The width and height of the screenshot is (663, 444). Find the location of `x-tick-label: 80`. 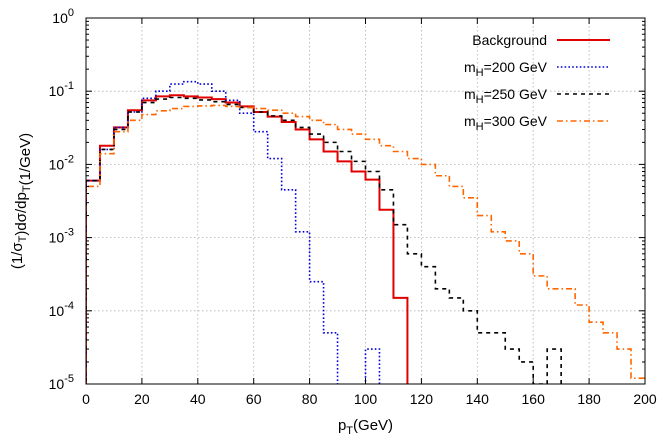

x-tick-label: 80 is located at coordinates (310, 399).